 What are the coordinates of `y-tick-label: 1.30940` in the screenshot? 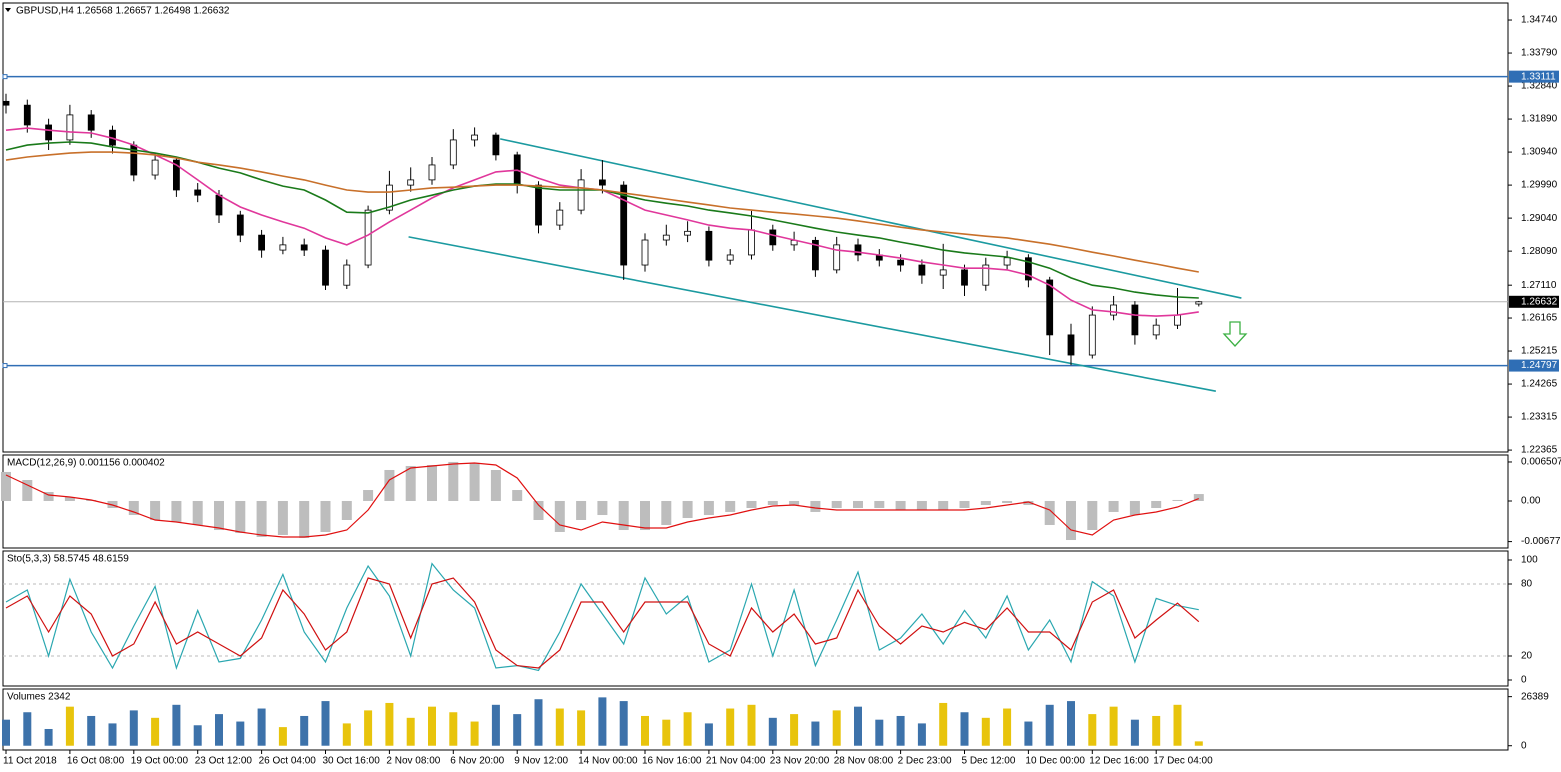 It's located at (1539, 152).